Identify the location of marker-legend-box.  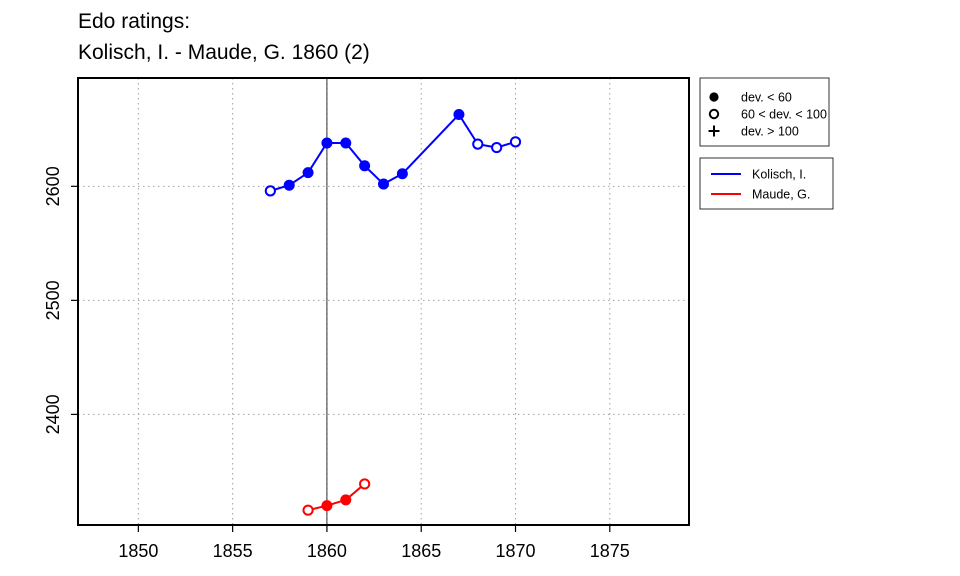
(764, 112).